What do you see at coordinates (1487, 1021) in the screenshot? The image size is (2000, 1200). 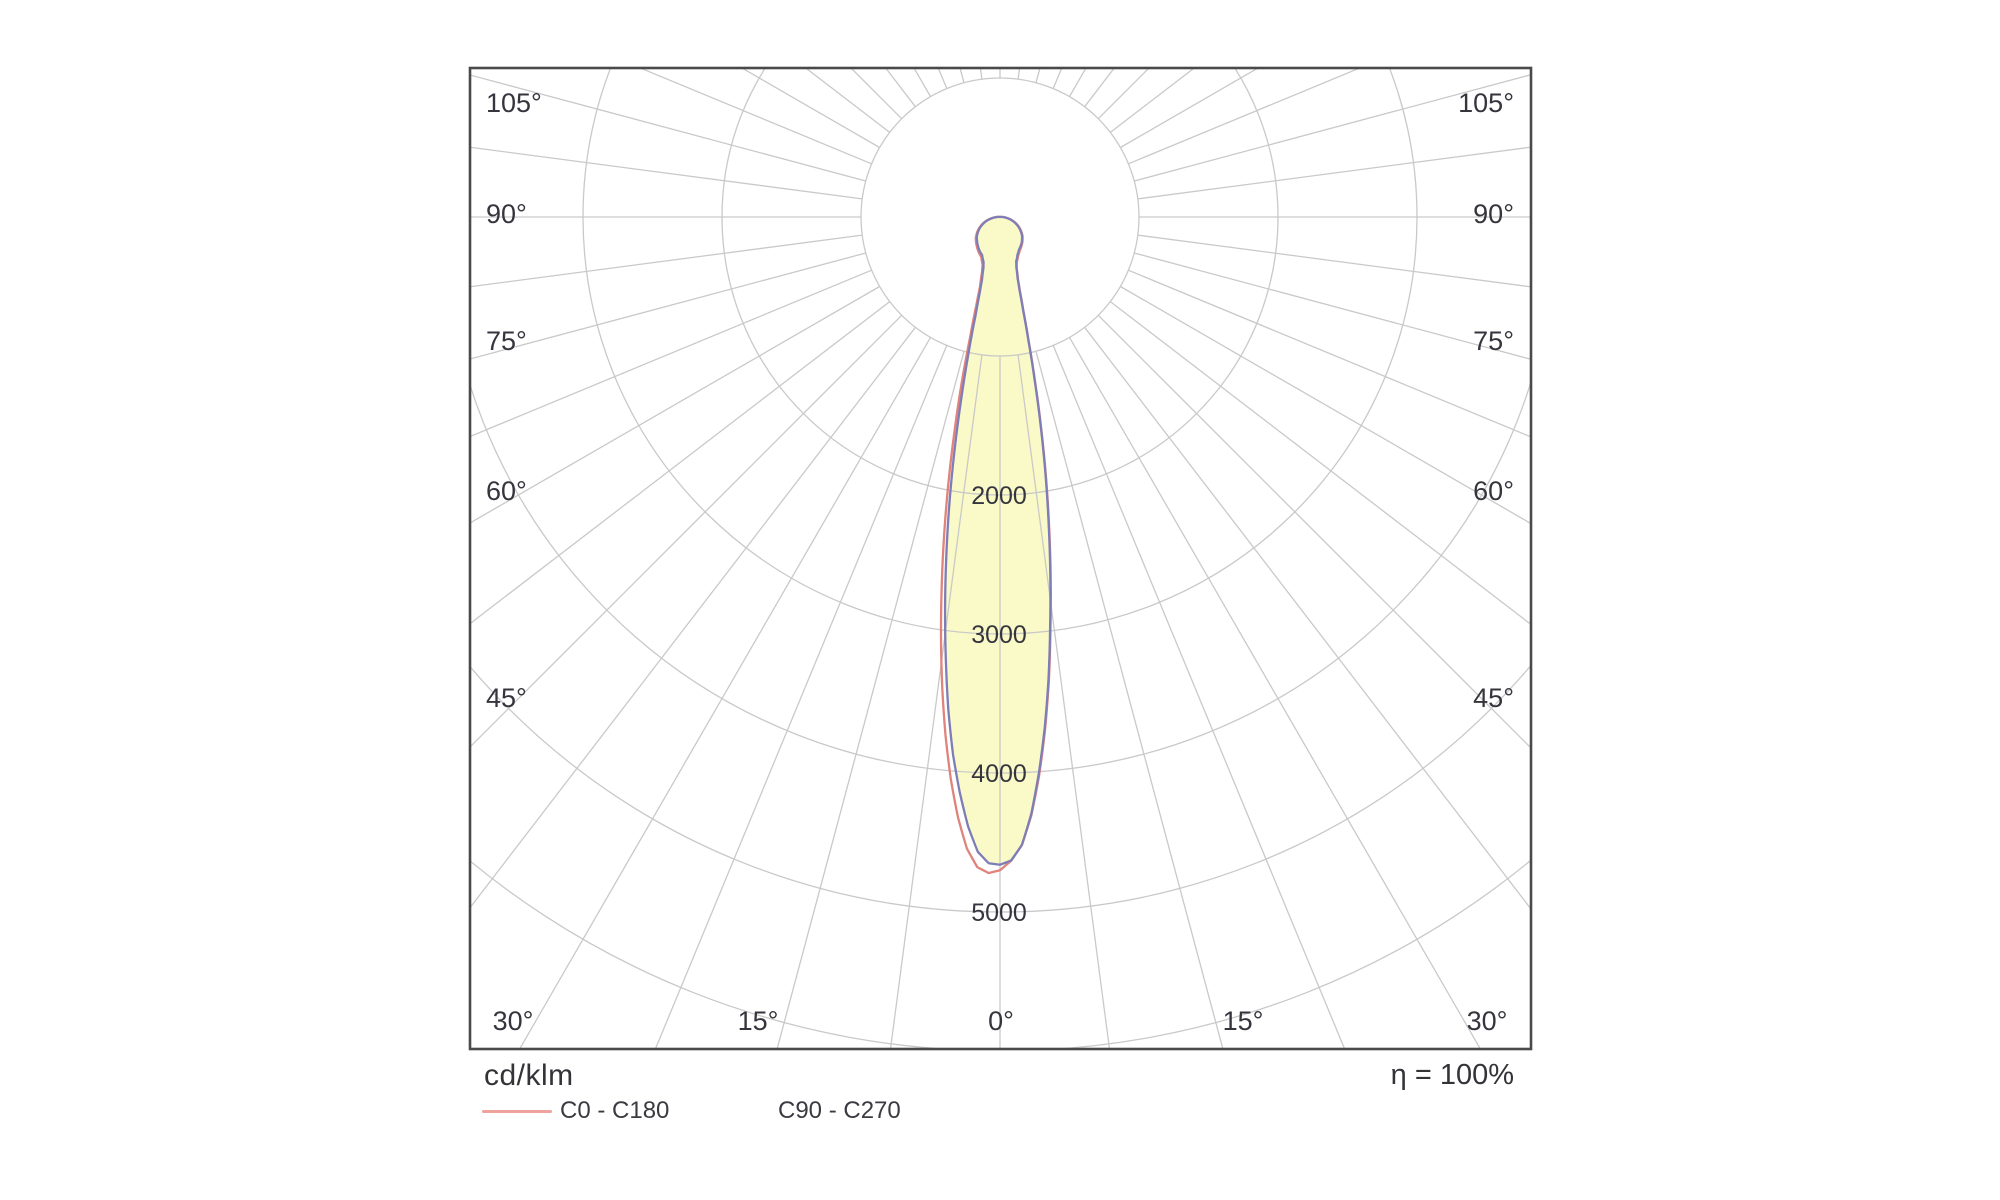 I see `angle-label-bottom-4: 30°` at bounding box center [1487, 1021].